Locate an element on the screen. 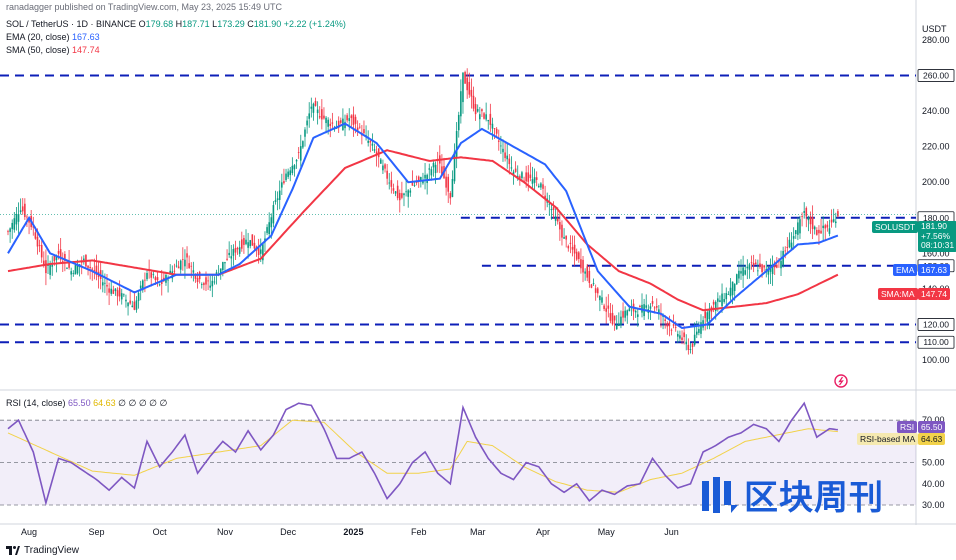 This screenshot has height=560, width=956. sma-axis-tag: 147.74 is located at coordinates (934, 294).